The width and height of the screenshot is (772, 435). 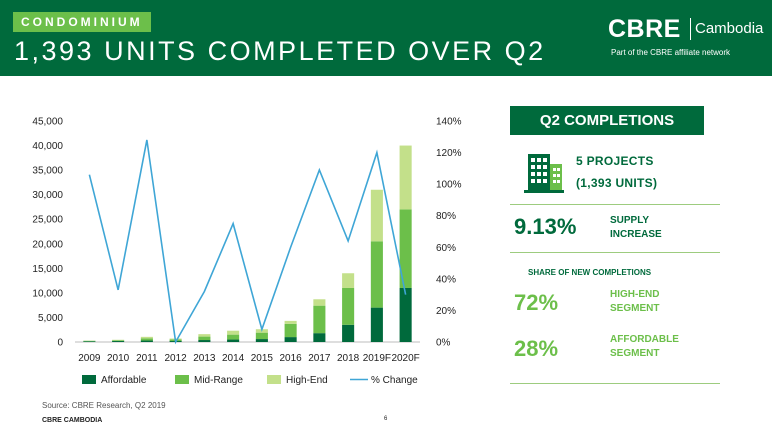 I want to click on high-end-share-value: 72%, so click(x=536, y=302).